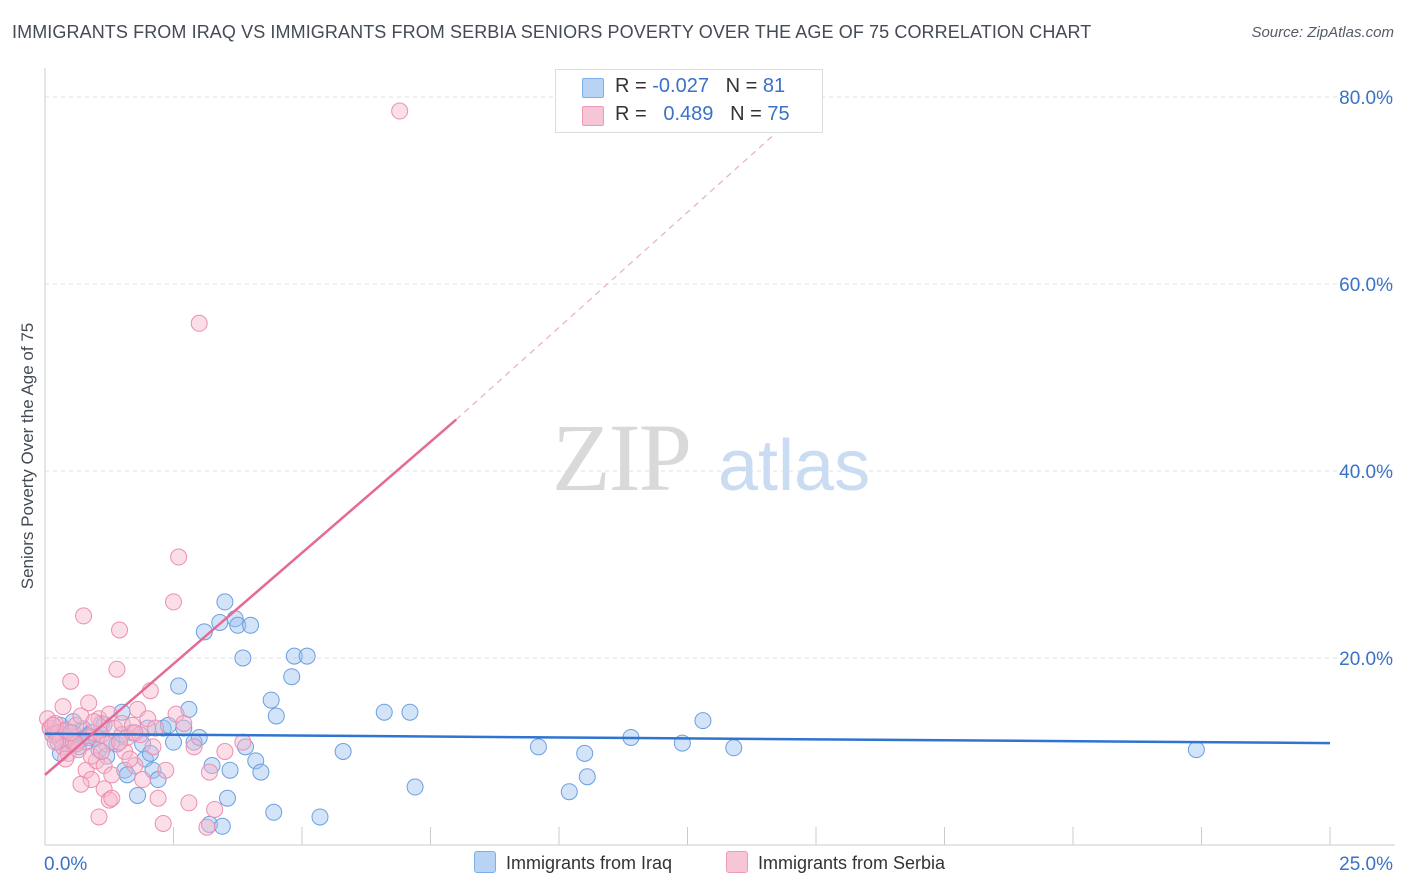 The width and height of the screenshot is (1406, 892). I want to click on legend-r-value-serbia: 0.489, so click(688, 114).